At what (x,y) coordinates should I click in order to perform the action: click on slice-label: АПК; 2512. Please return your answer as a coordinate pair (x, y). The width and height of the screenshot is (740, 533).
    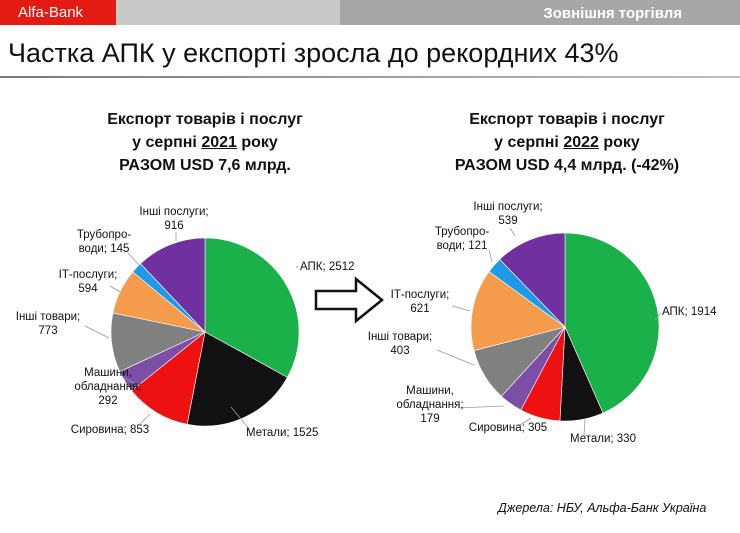
    Looking at the image, I should click on (327, 267).